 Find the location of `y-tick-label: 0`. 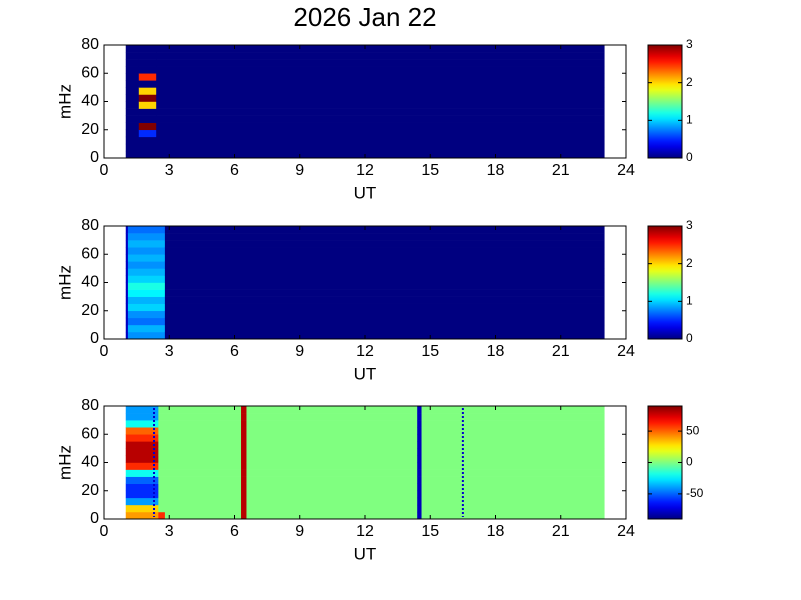

y-tick-label: 0 is located at coordinates (94, 518).